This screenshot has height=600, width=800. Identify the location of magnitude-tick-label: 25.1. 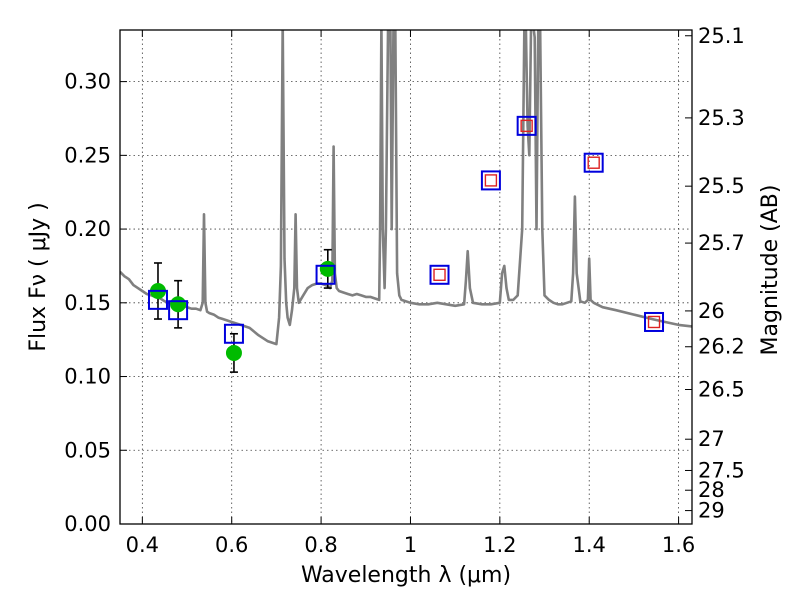
(721, 36).